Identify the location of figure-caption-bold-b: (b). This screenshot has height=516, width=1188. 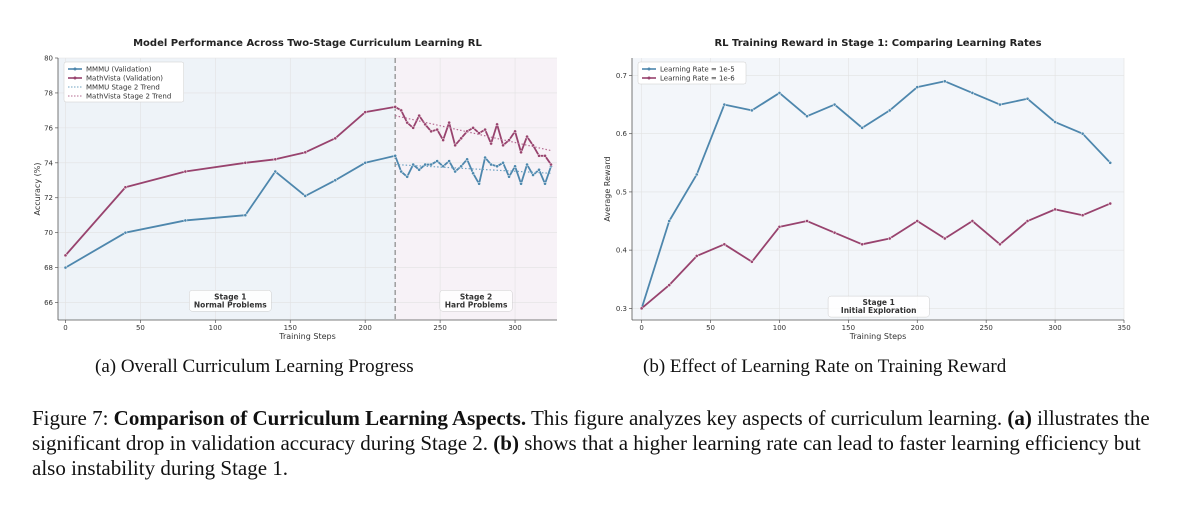
(506, 443).